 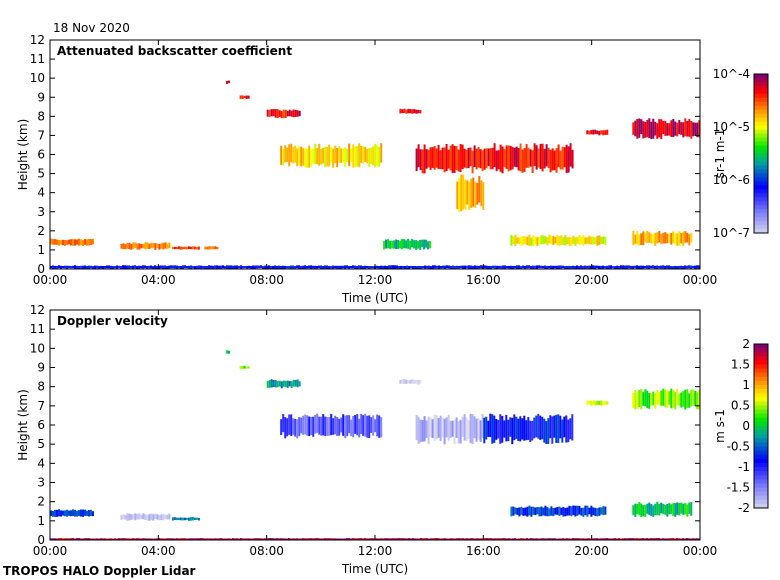 I want to click on x-tick-label: 08:00, so click(x=266, y=551).